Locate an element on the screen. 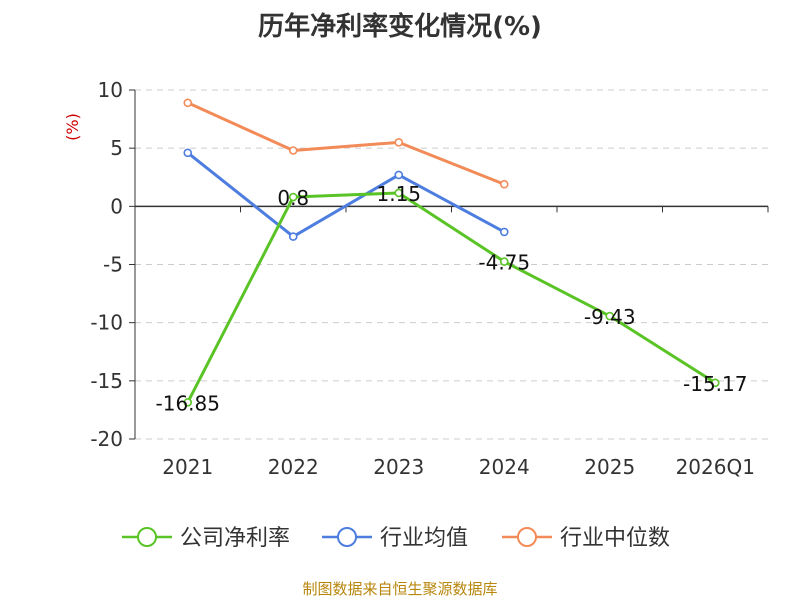 The image size is (800, 600). y-tick-label: 5 is located at coordinates (116, 148).